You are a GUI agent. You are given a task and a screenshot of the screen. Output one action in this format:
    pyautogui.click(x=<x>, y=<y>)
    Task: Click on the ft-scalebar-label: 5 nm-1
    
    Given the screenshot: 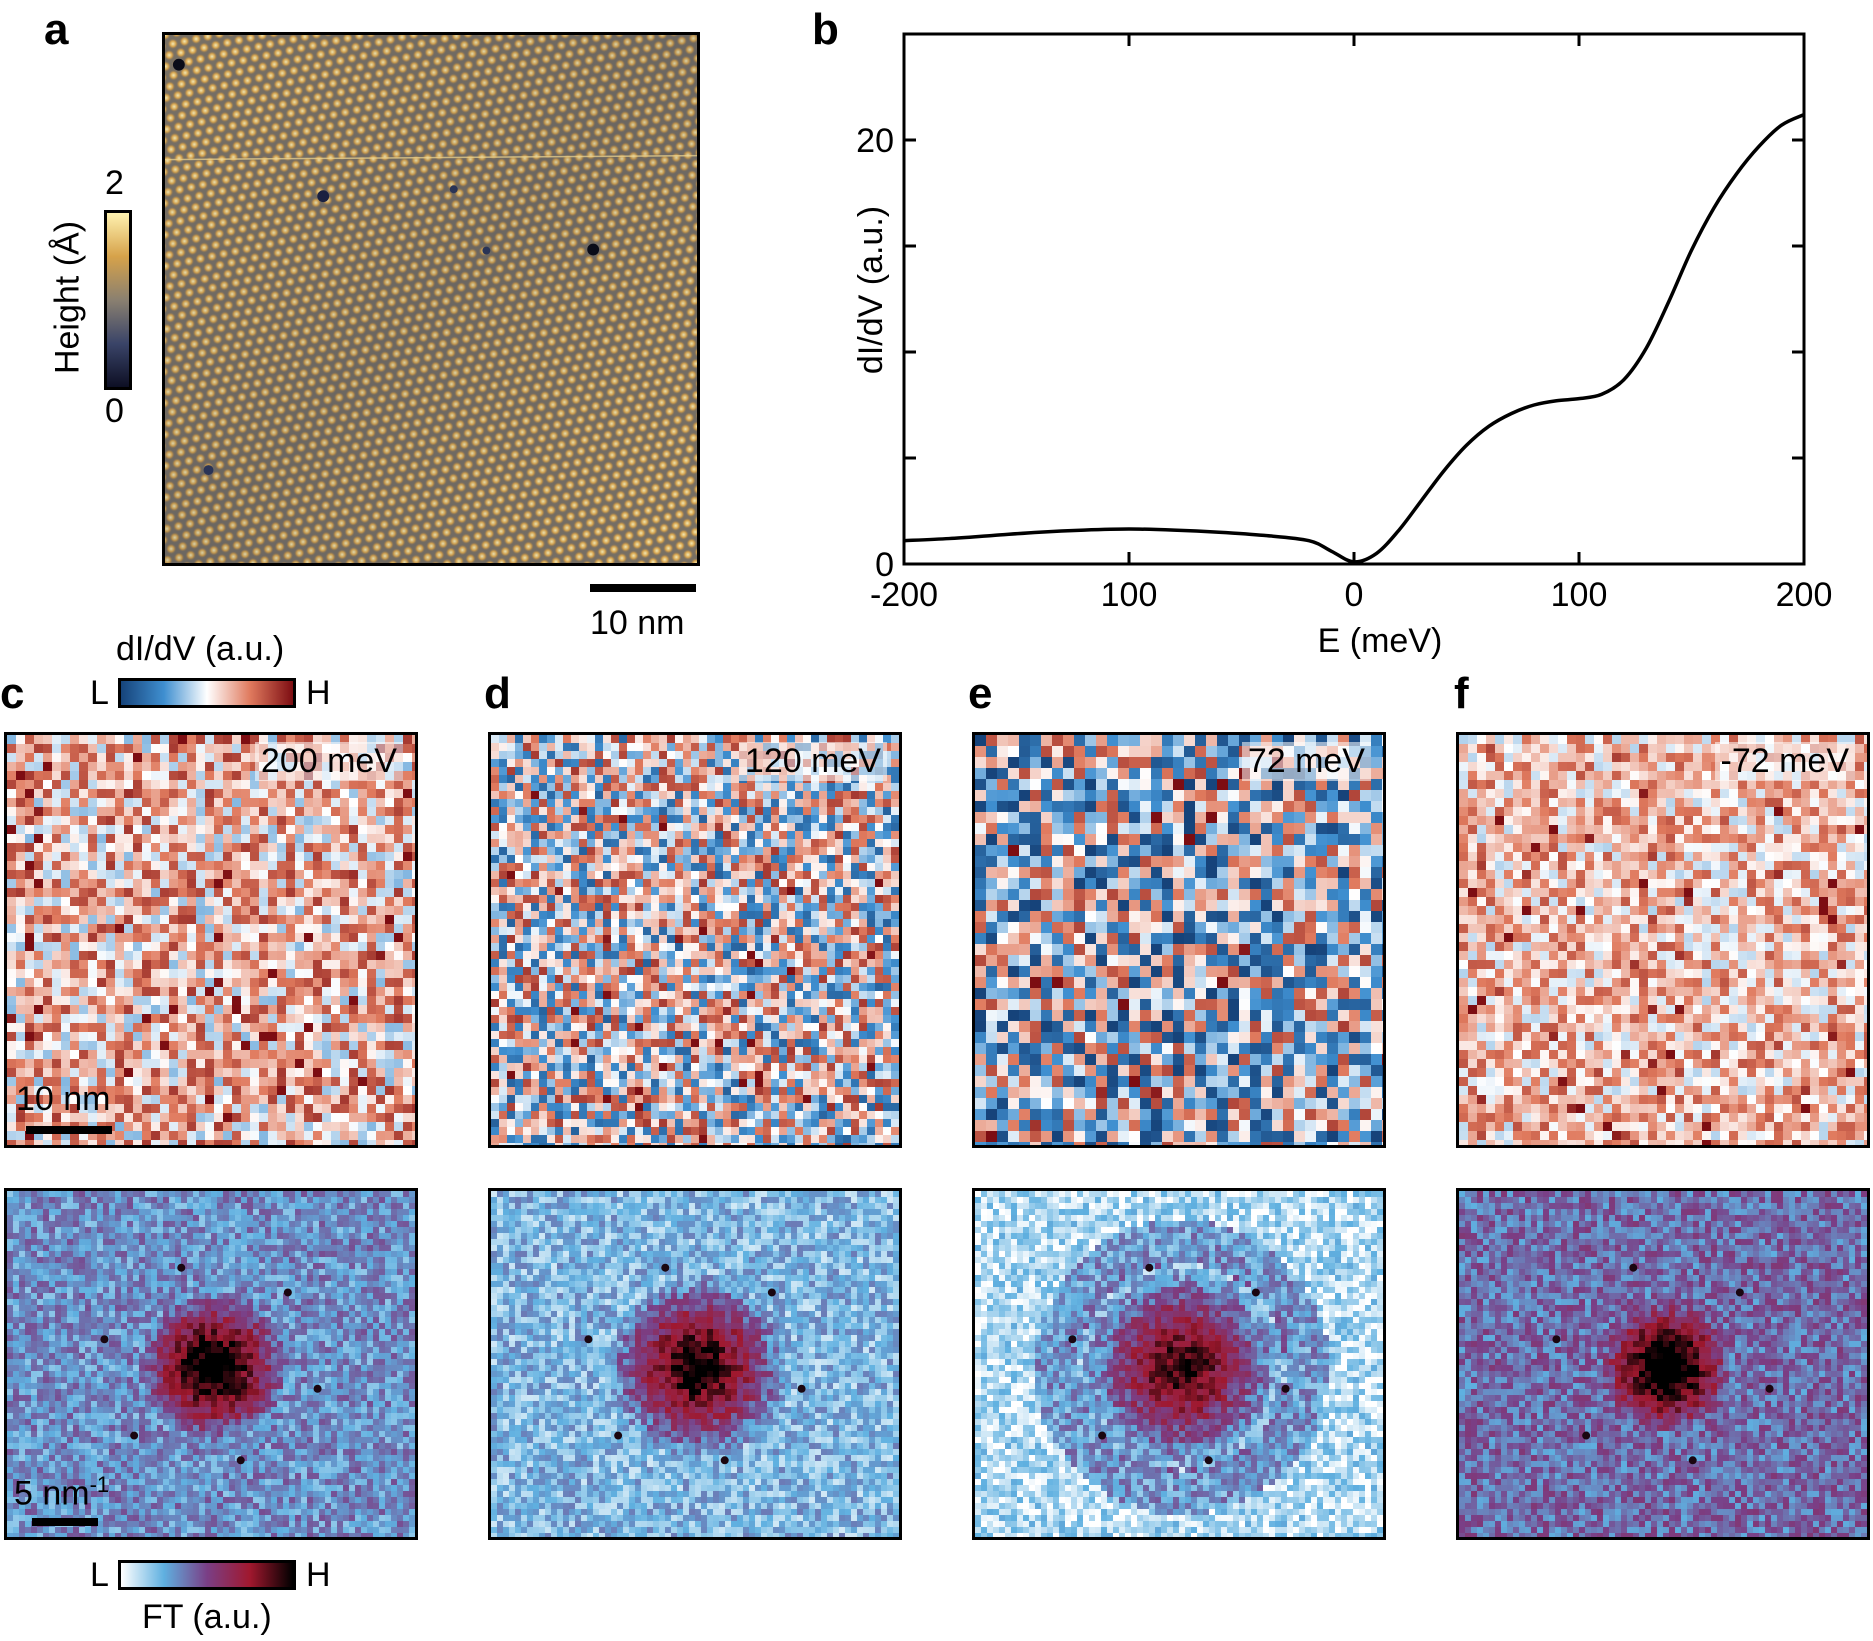 What is the action you would take?
    pyautogui.click(x=61, y=1492)
    